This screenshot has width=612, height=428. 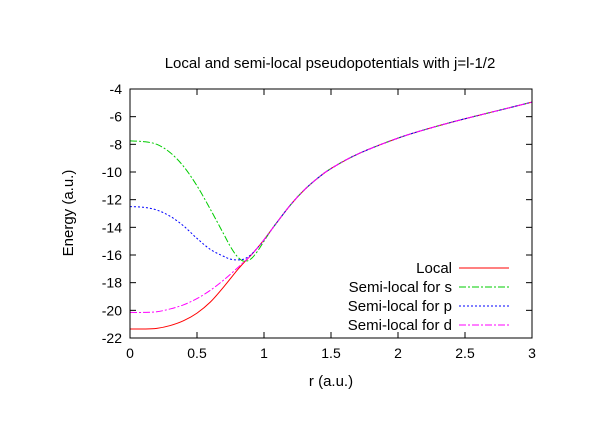 I want to click on y-tick-label: -16, so click(x=112, y=255).